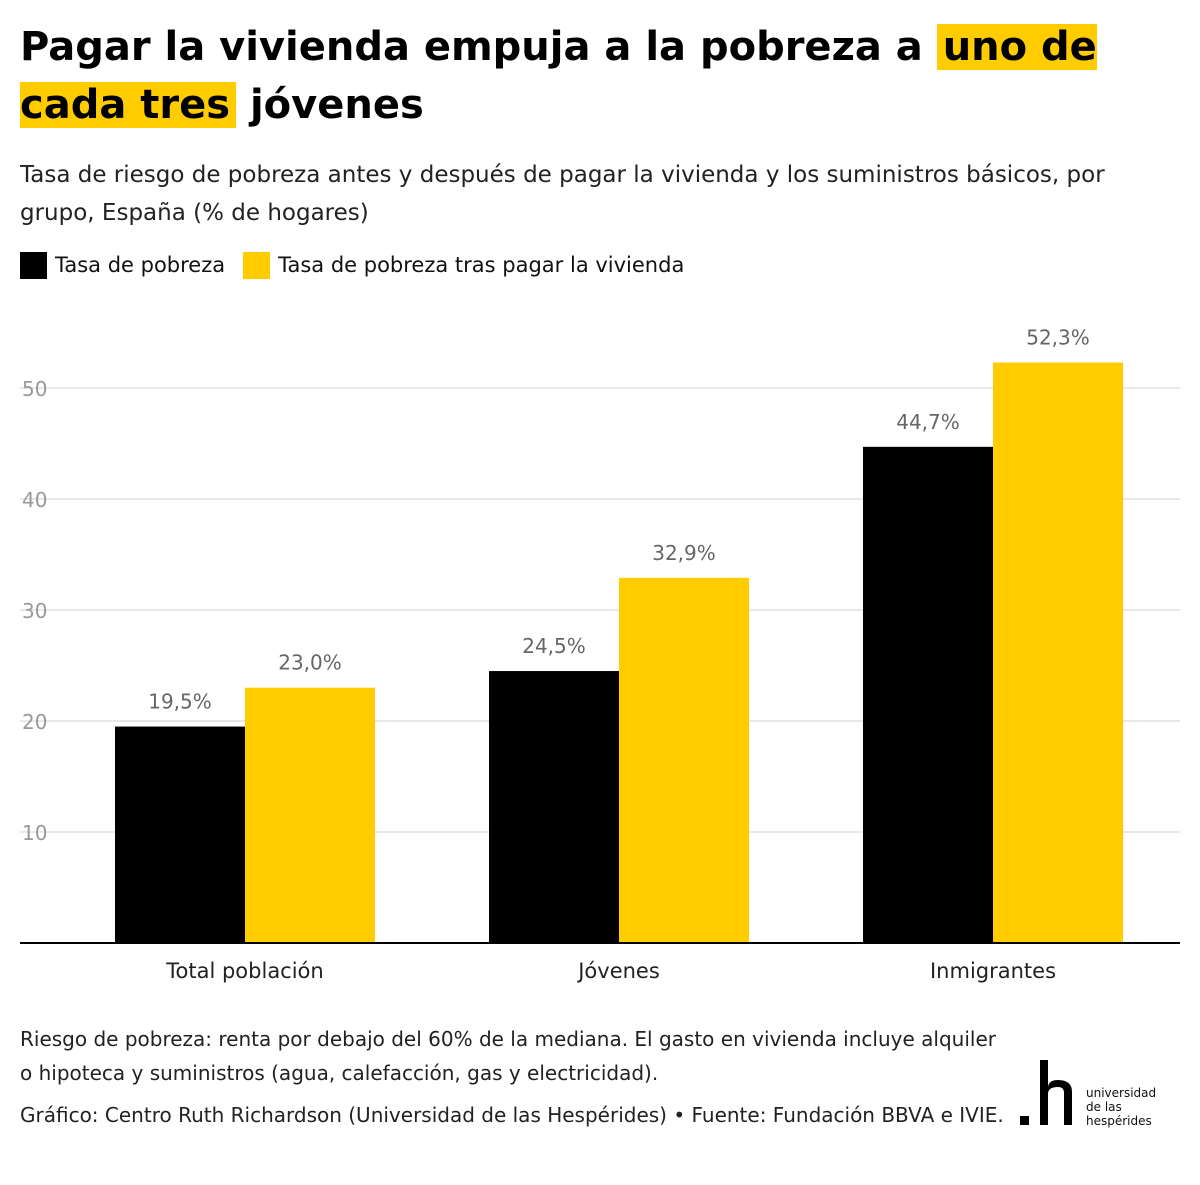 Image resolution: width=1200 pixels, height=1185 pixels. Describe the element at coordinates (1046, 1092) in the screenshot. I see `logo-h-mark` at that location.